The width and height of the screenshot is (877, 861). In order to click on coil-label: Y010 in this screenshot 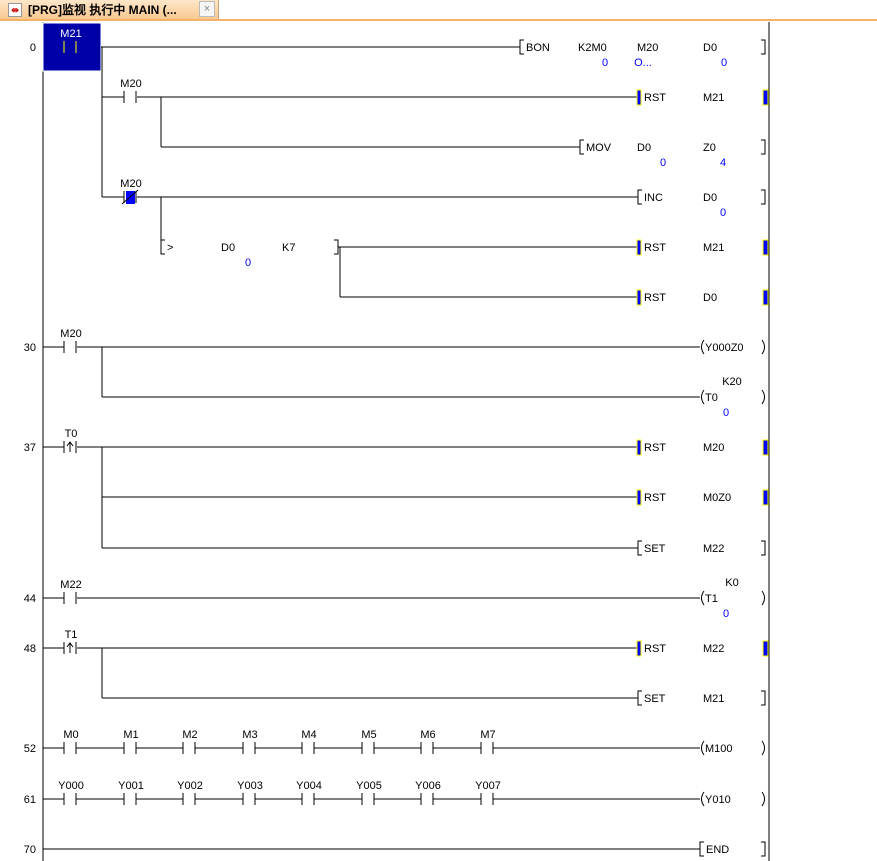, I will do `click(718, 800)`.